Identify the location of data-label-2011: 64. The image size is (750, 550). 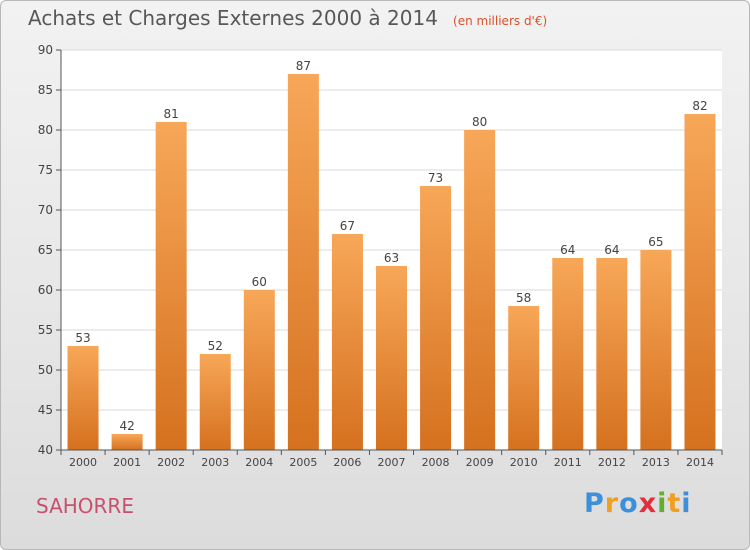
(567, 250).